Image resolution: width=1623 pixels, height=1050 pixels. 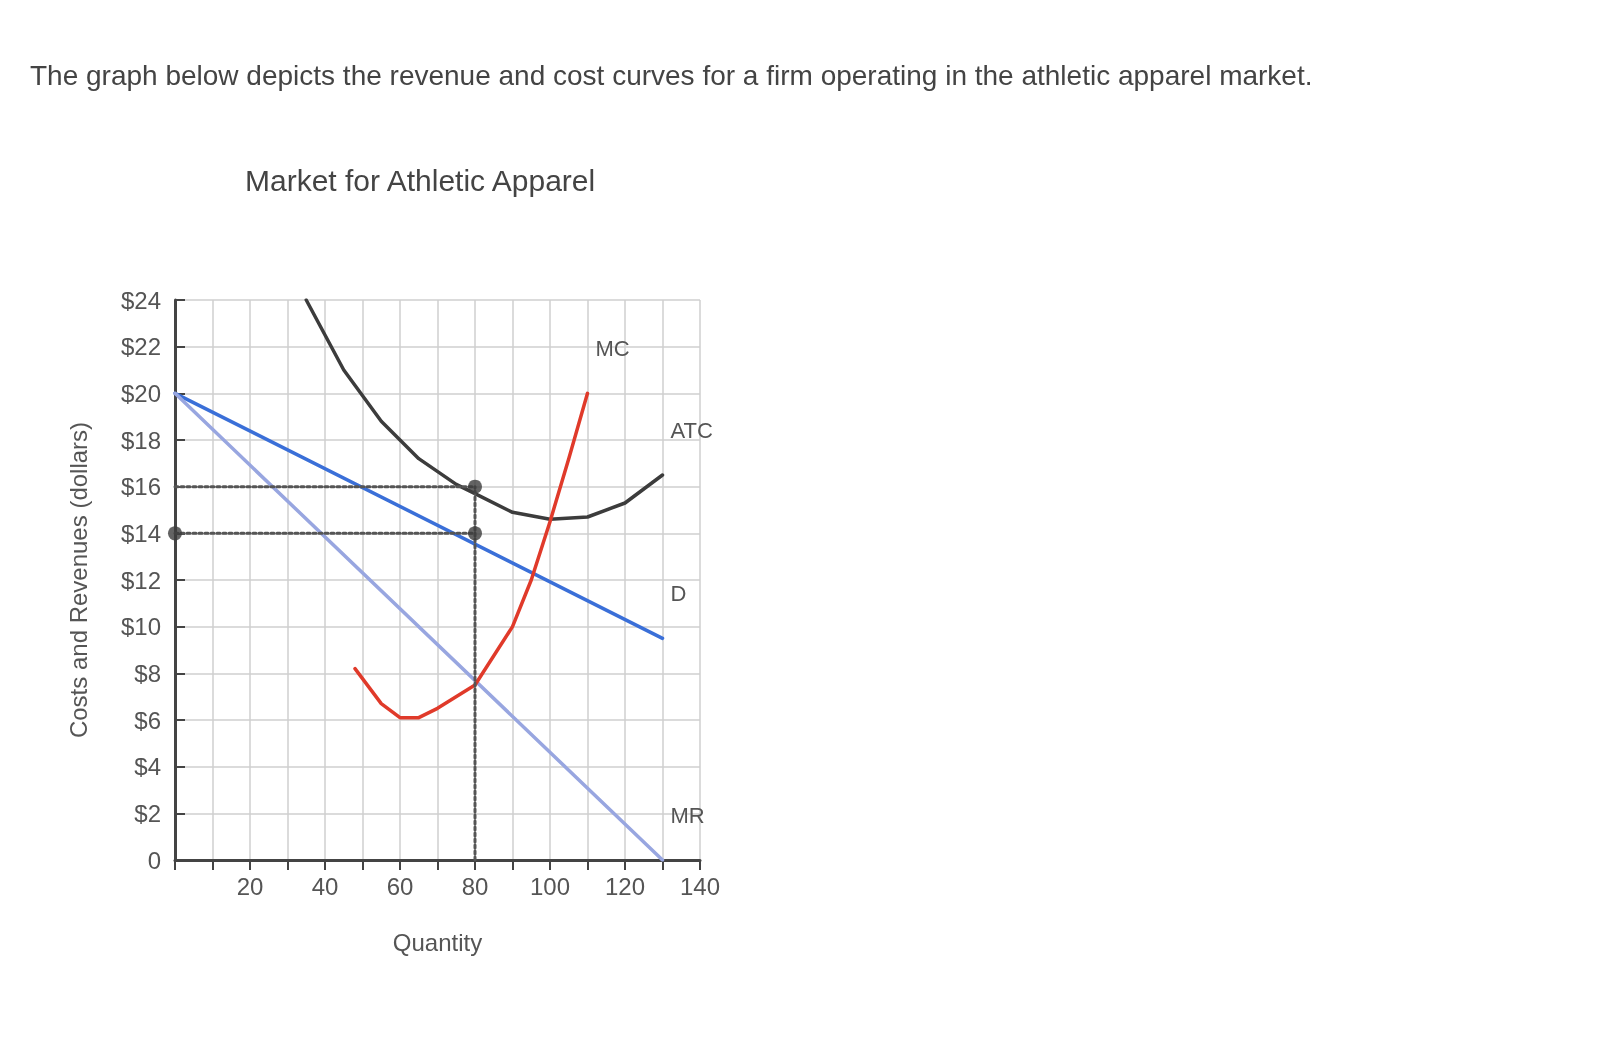 What do you see at coordinates (325, 886) in the screenshot?
I see `x-tick-label: 40` at bounding box center [325, 886].